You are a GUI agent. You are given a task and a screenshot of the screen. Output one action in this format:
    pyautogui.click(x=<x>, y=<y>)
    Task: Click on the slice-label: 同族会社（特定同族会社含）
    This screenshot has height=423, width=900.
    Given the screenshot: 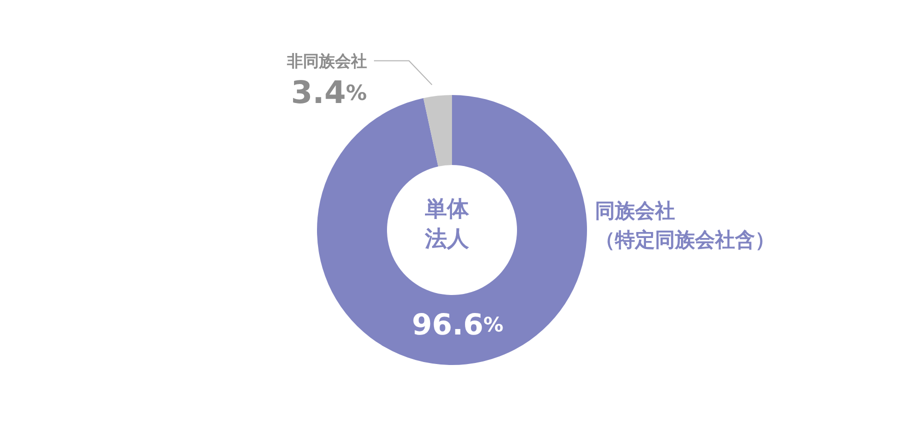 What is the action you would take?
    pyautogui.click(x=685, y=225)
    